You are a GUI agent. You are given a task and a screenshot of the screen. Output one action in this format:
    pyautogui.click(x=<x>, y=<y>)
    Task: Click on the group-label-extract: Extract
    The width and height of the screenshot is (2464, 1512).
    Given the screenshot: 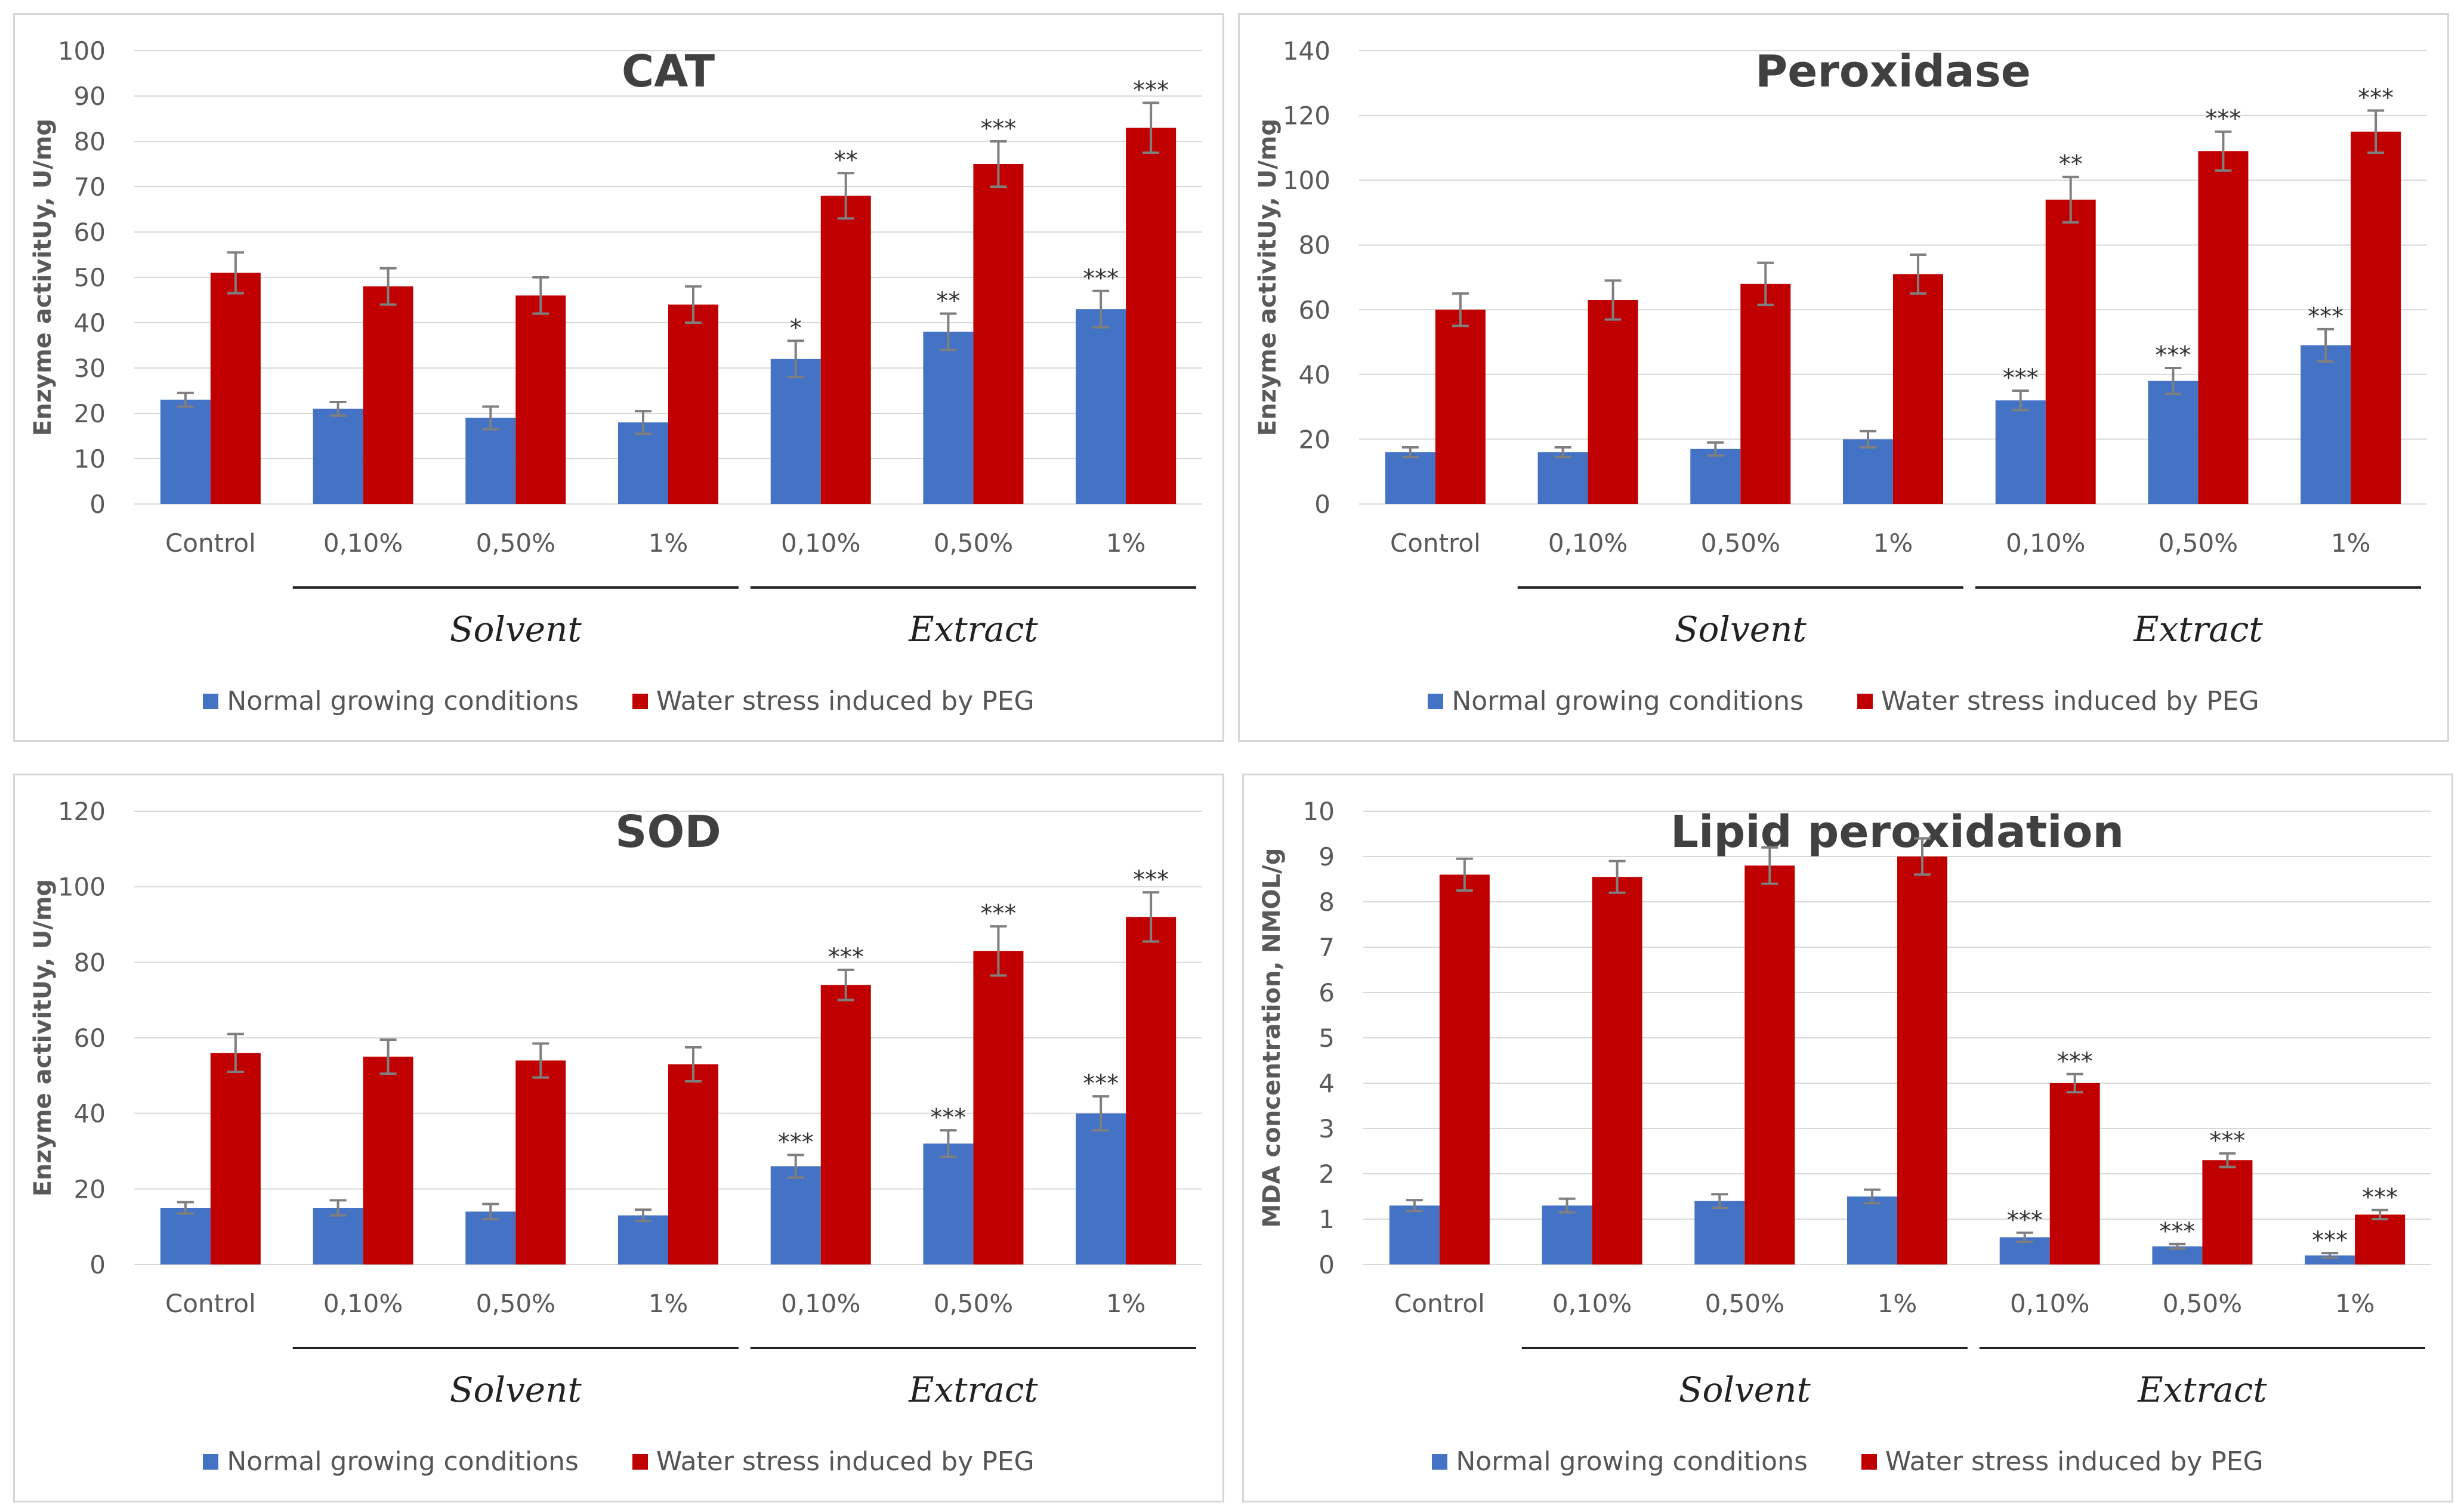 What is the action you would take?
    pyautogui.click(x=973, y=1389)
    